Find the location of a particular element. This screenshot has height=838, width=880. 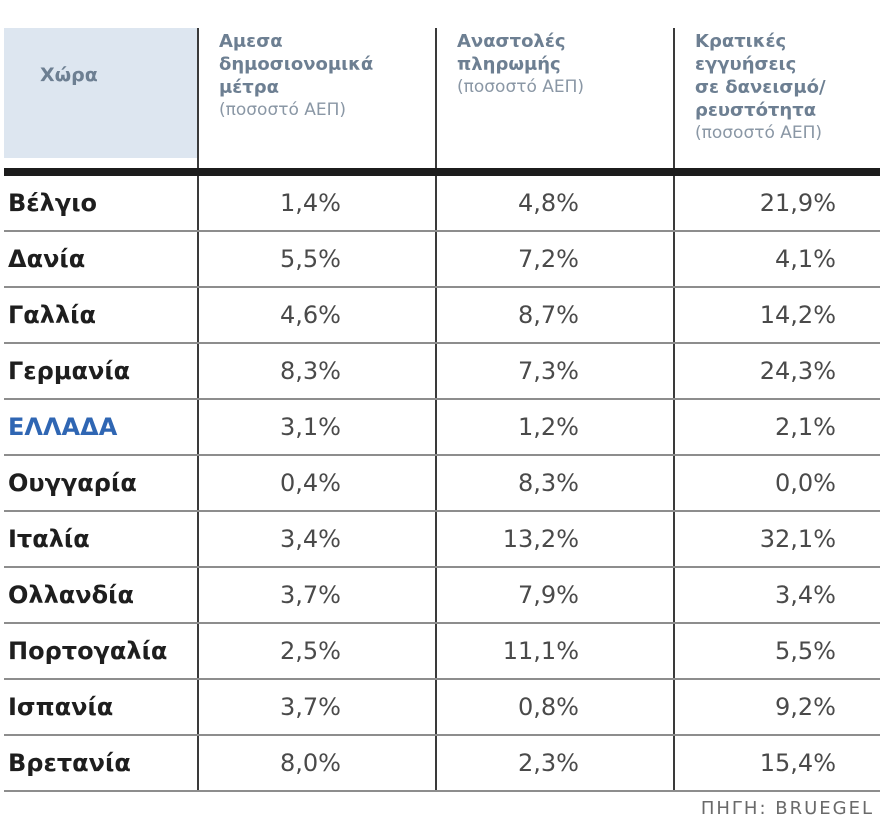

country-cell: Γαλλία is located at coordinates (101, 315).